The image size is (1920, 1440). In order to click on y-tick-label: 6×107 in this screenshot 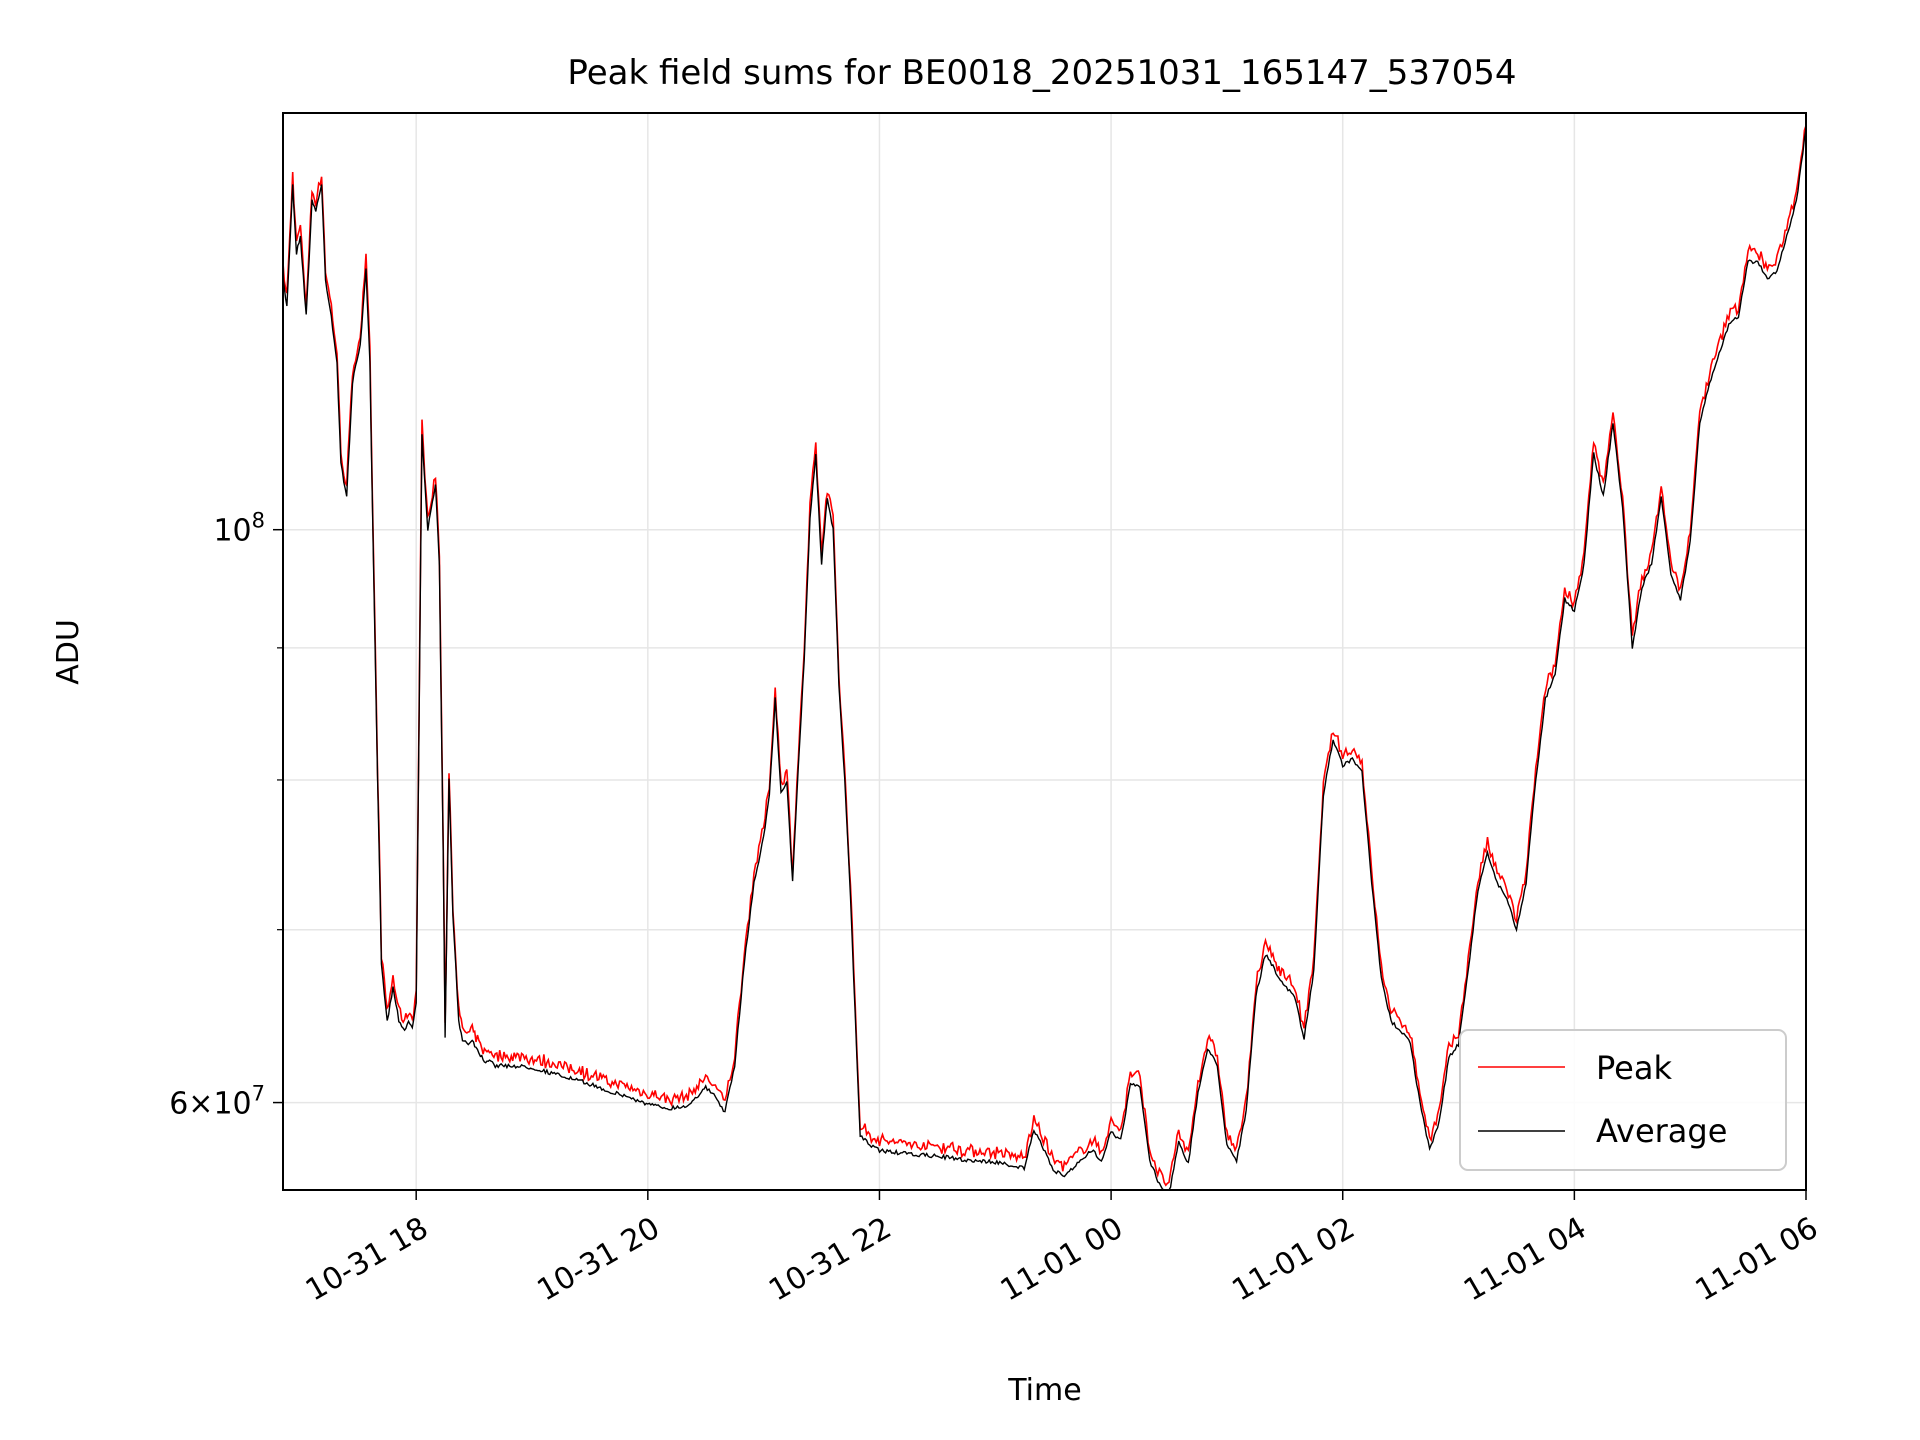, I will do `click(217, 1102)`.